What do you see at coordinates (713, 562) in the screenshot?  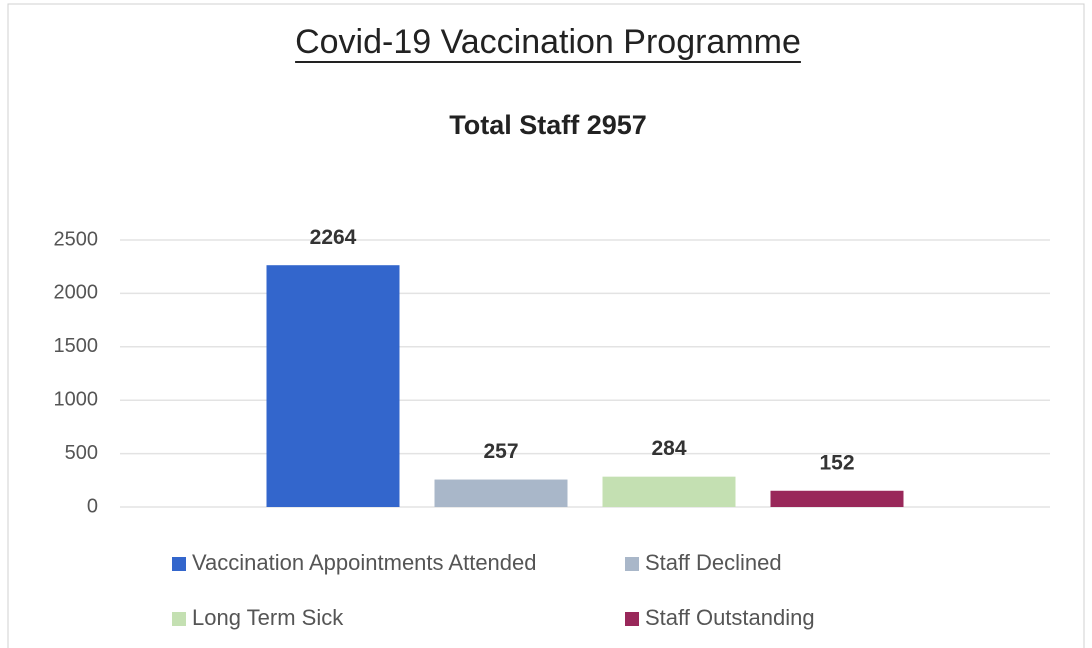 I see `legend-label: Staff Declined` at bounding box center [713, 562].